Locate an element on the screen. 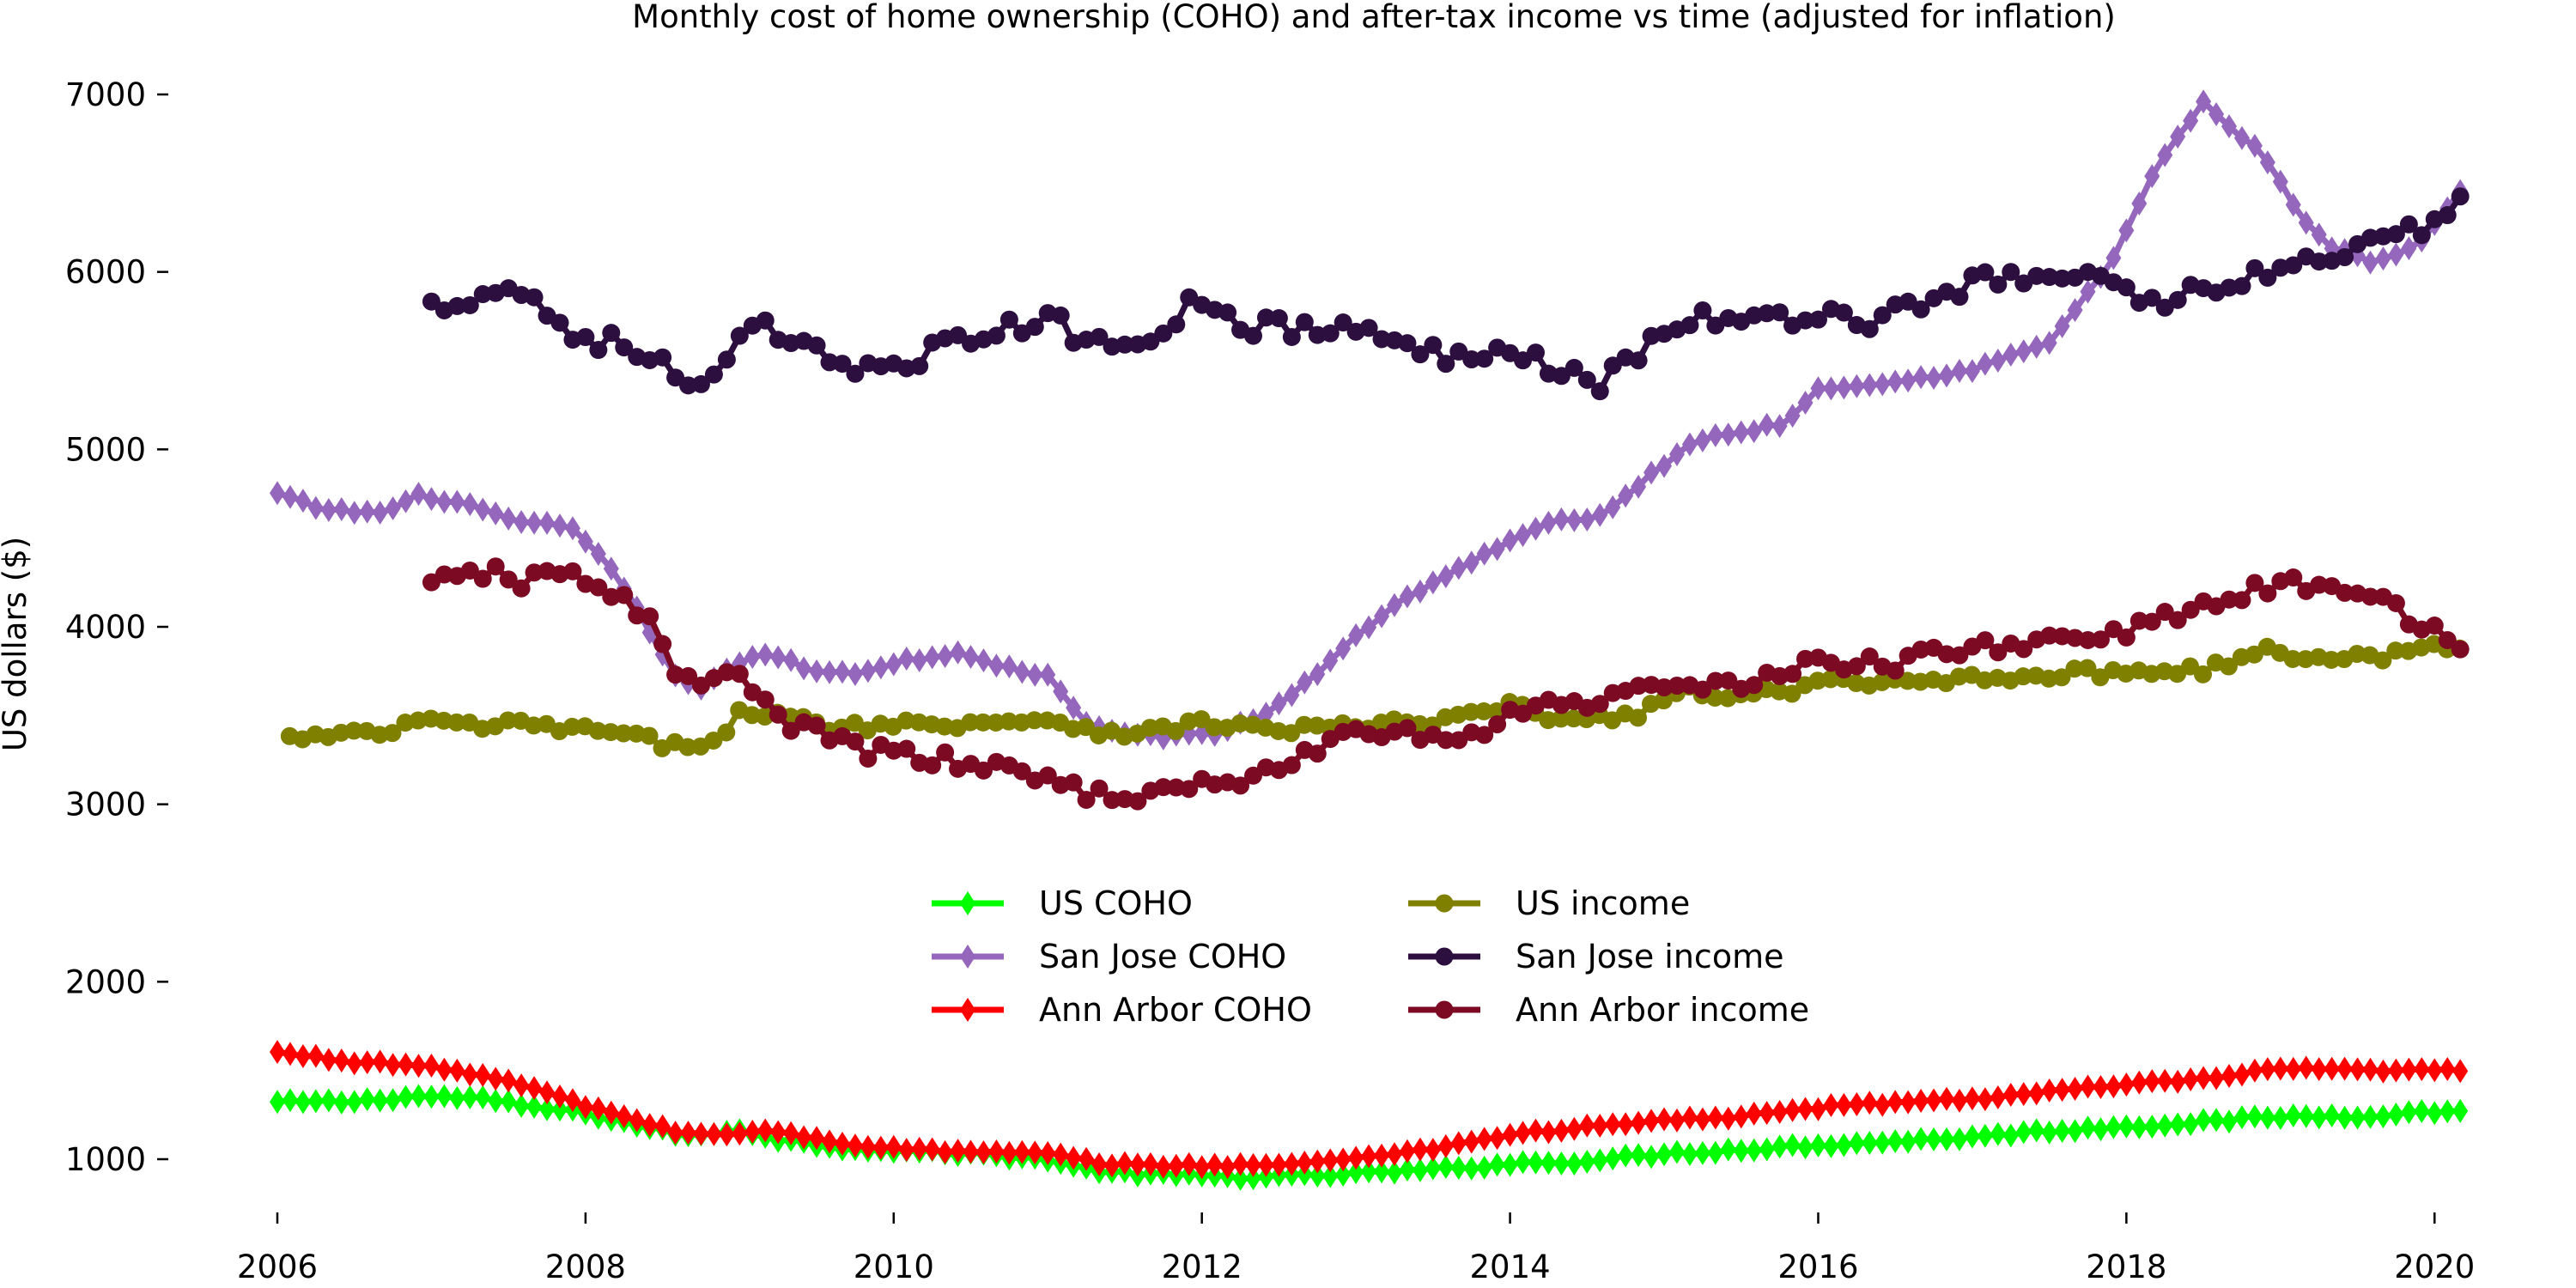 The width and height of the screenshot is (2576, 1288). legend-entry-san-jose-coho: San Jose COHO is located at coordinates (1109, 957).